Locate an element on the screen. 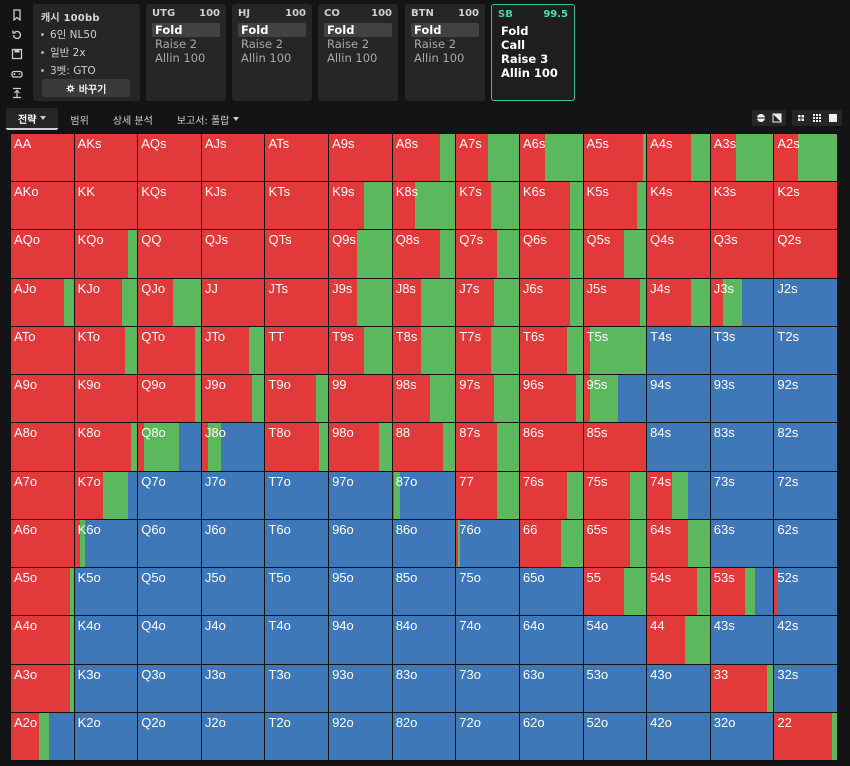 This screenshot has width=850, height=766. hand-cell-A7s: A7s is located at coordinates (487, 158).